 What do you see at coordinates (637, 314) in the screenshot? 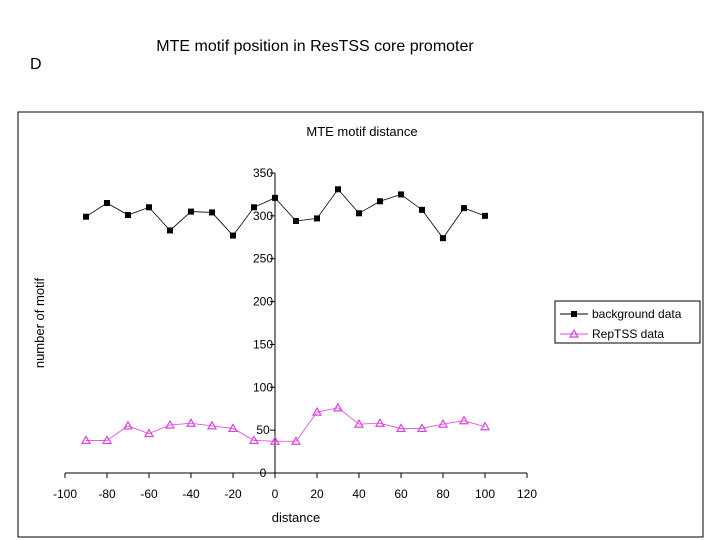
I see `legend-label: background data` at bounding box center [637, 314].